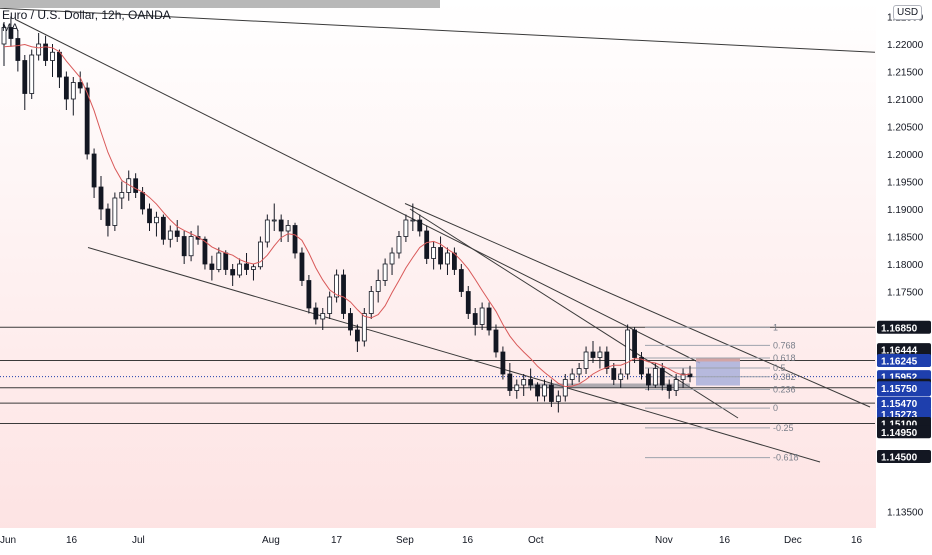  What do you see at coordinates (664, 540) in the screenshot?
I see `time-tick-label: Nov` at bounding box center [664, 540].